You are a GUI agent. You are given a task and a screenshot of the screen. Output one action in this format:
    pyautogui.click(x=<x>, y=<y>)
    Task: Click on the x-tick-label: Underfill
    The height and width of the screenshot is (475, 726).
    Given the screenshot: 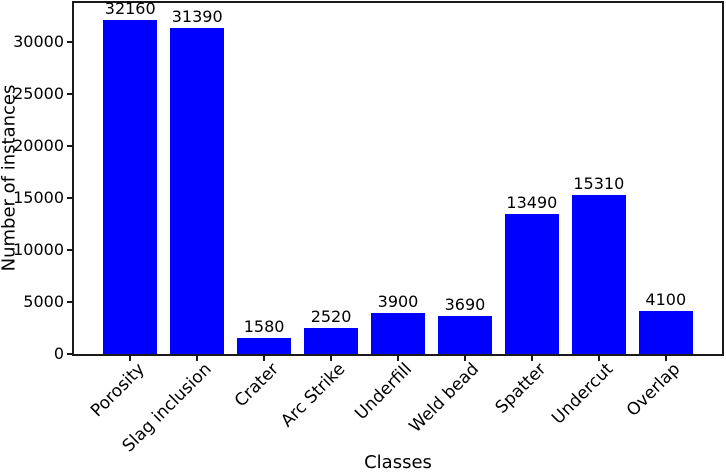 What is the action you would take?
    pyautogui.click(x=384, y=392)
    